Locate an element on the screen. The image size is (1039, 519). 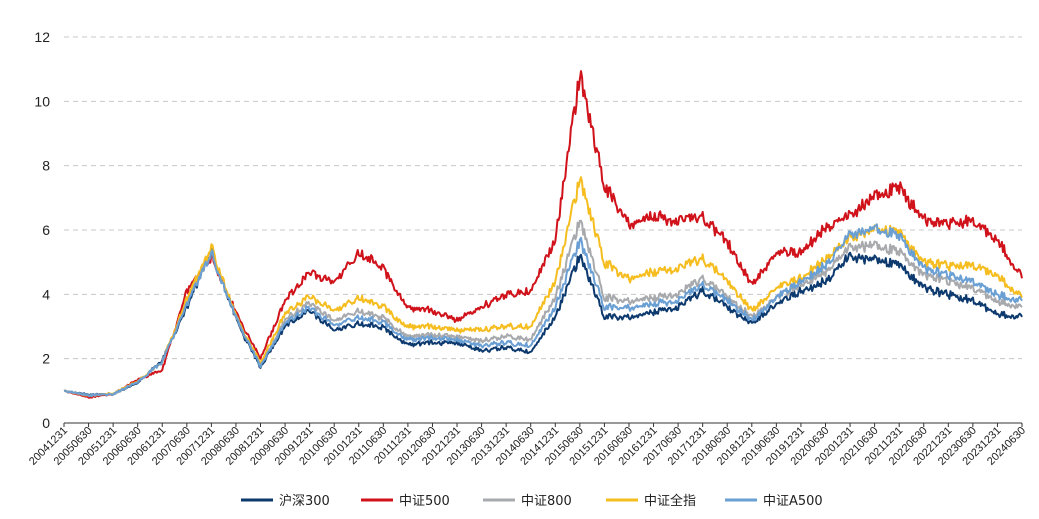
legend-label-2: 中证800 is located at coordinates (546, 501).